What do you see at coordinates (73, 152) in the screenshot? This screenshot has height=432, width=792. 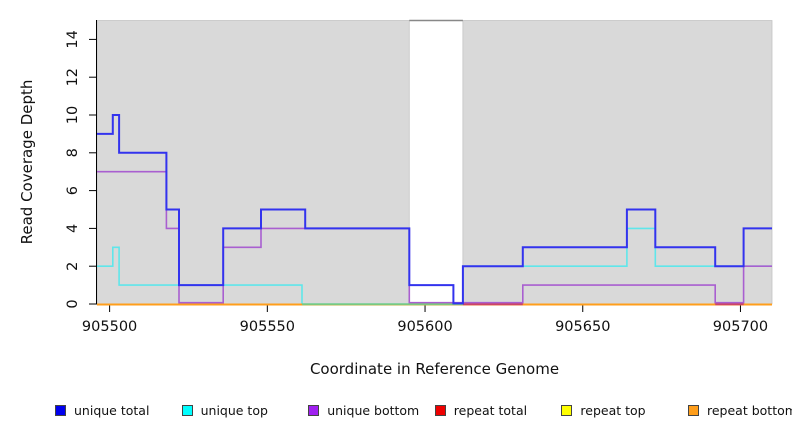 I see `y-tick-label: 8` at bounding box center [73, 152].